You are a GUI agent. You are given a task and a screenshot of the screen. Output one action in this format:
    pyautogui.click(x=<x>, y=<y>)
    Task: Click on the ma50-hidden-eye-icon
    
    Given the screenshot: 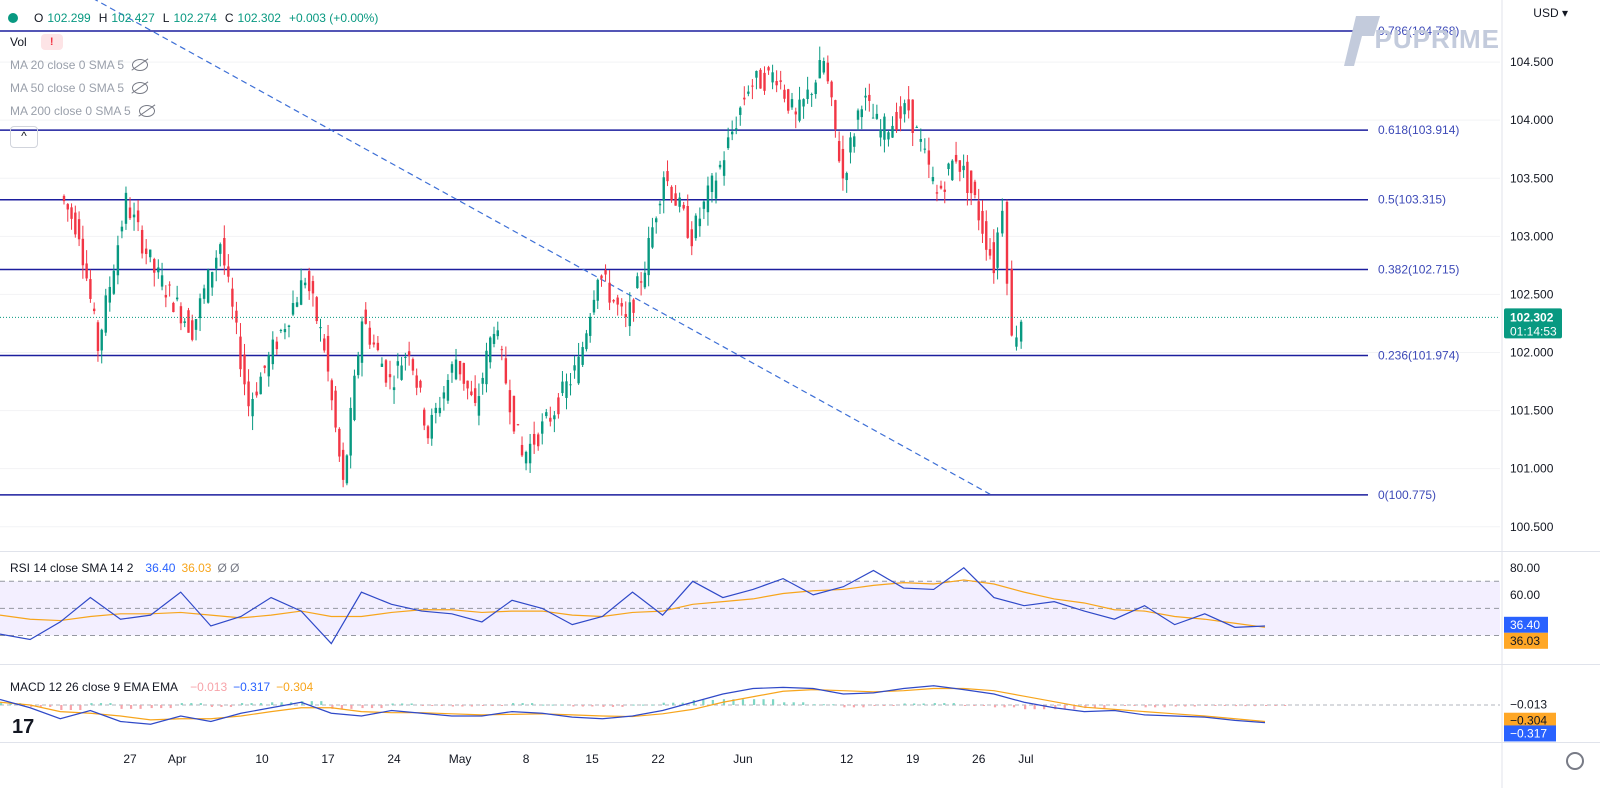 What is the action you would take?
    pyautogui.click(x=140, y=88)
    